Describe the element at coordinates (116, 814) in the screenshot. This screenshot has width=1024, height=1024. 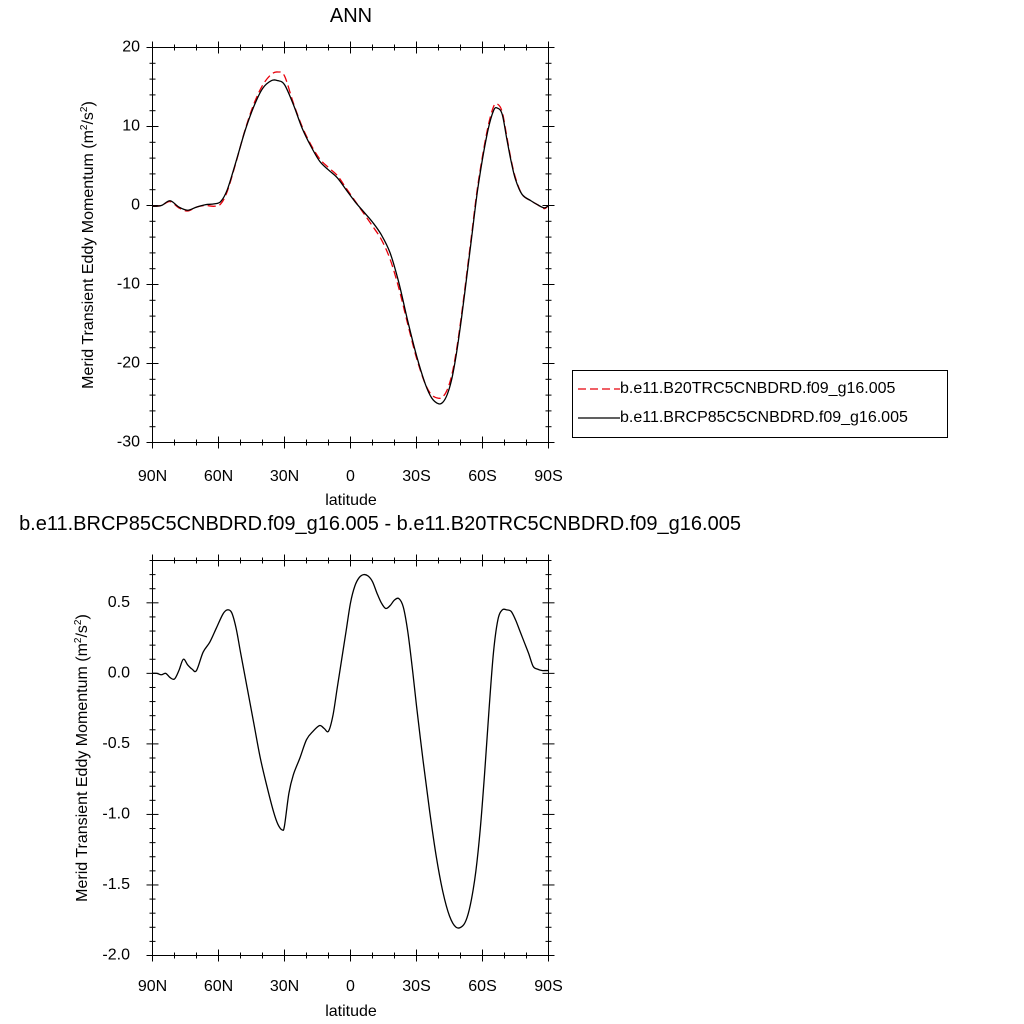
I see `y-tick-label-neg1-0: -1.0` at that location.